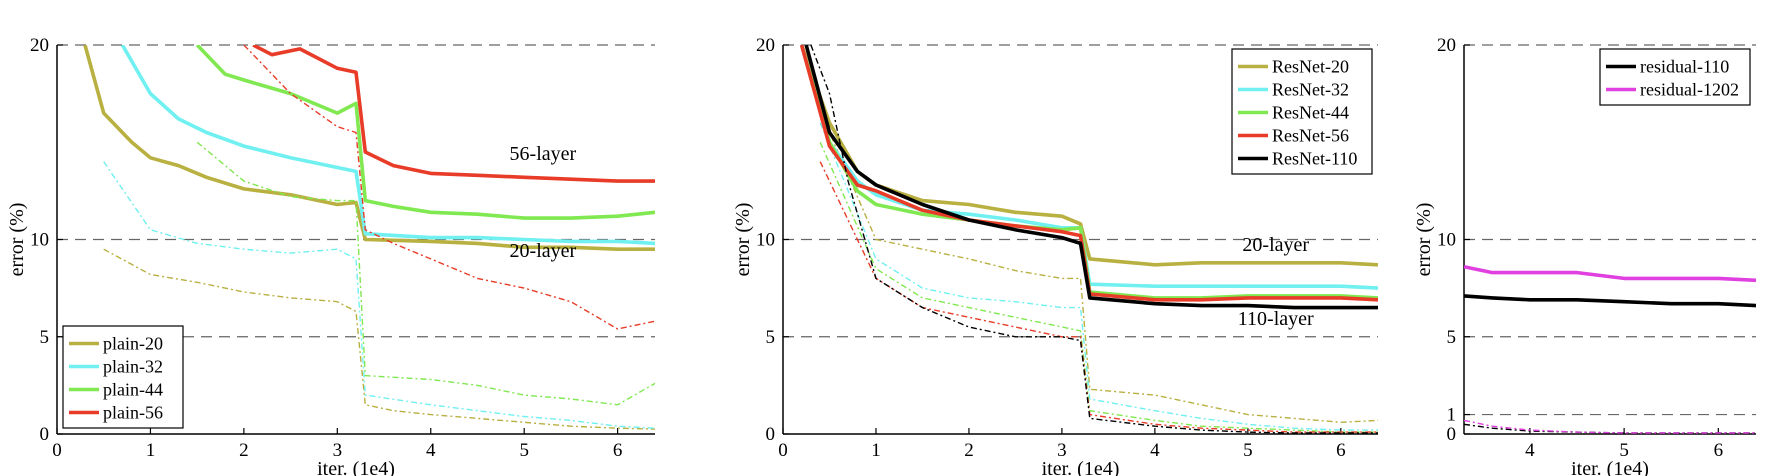  Describe the element at coordinates (1452, 415) in the screenshot. I see `y-tick-label: 1` at that location.